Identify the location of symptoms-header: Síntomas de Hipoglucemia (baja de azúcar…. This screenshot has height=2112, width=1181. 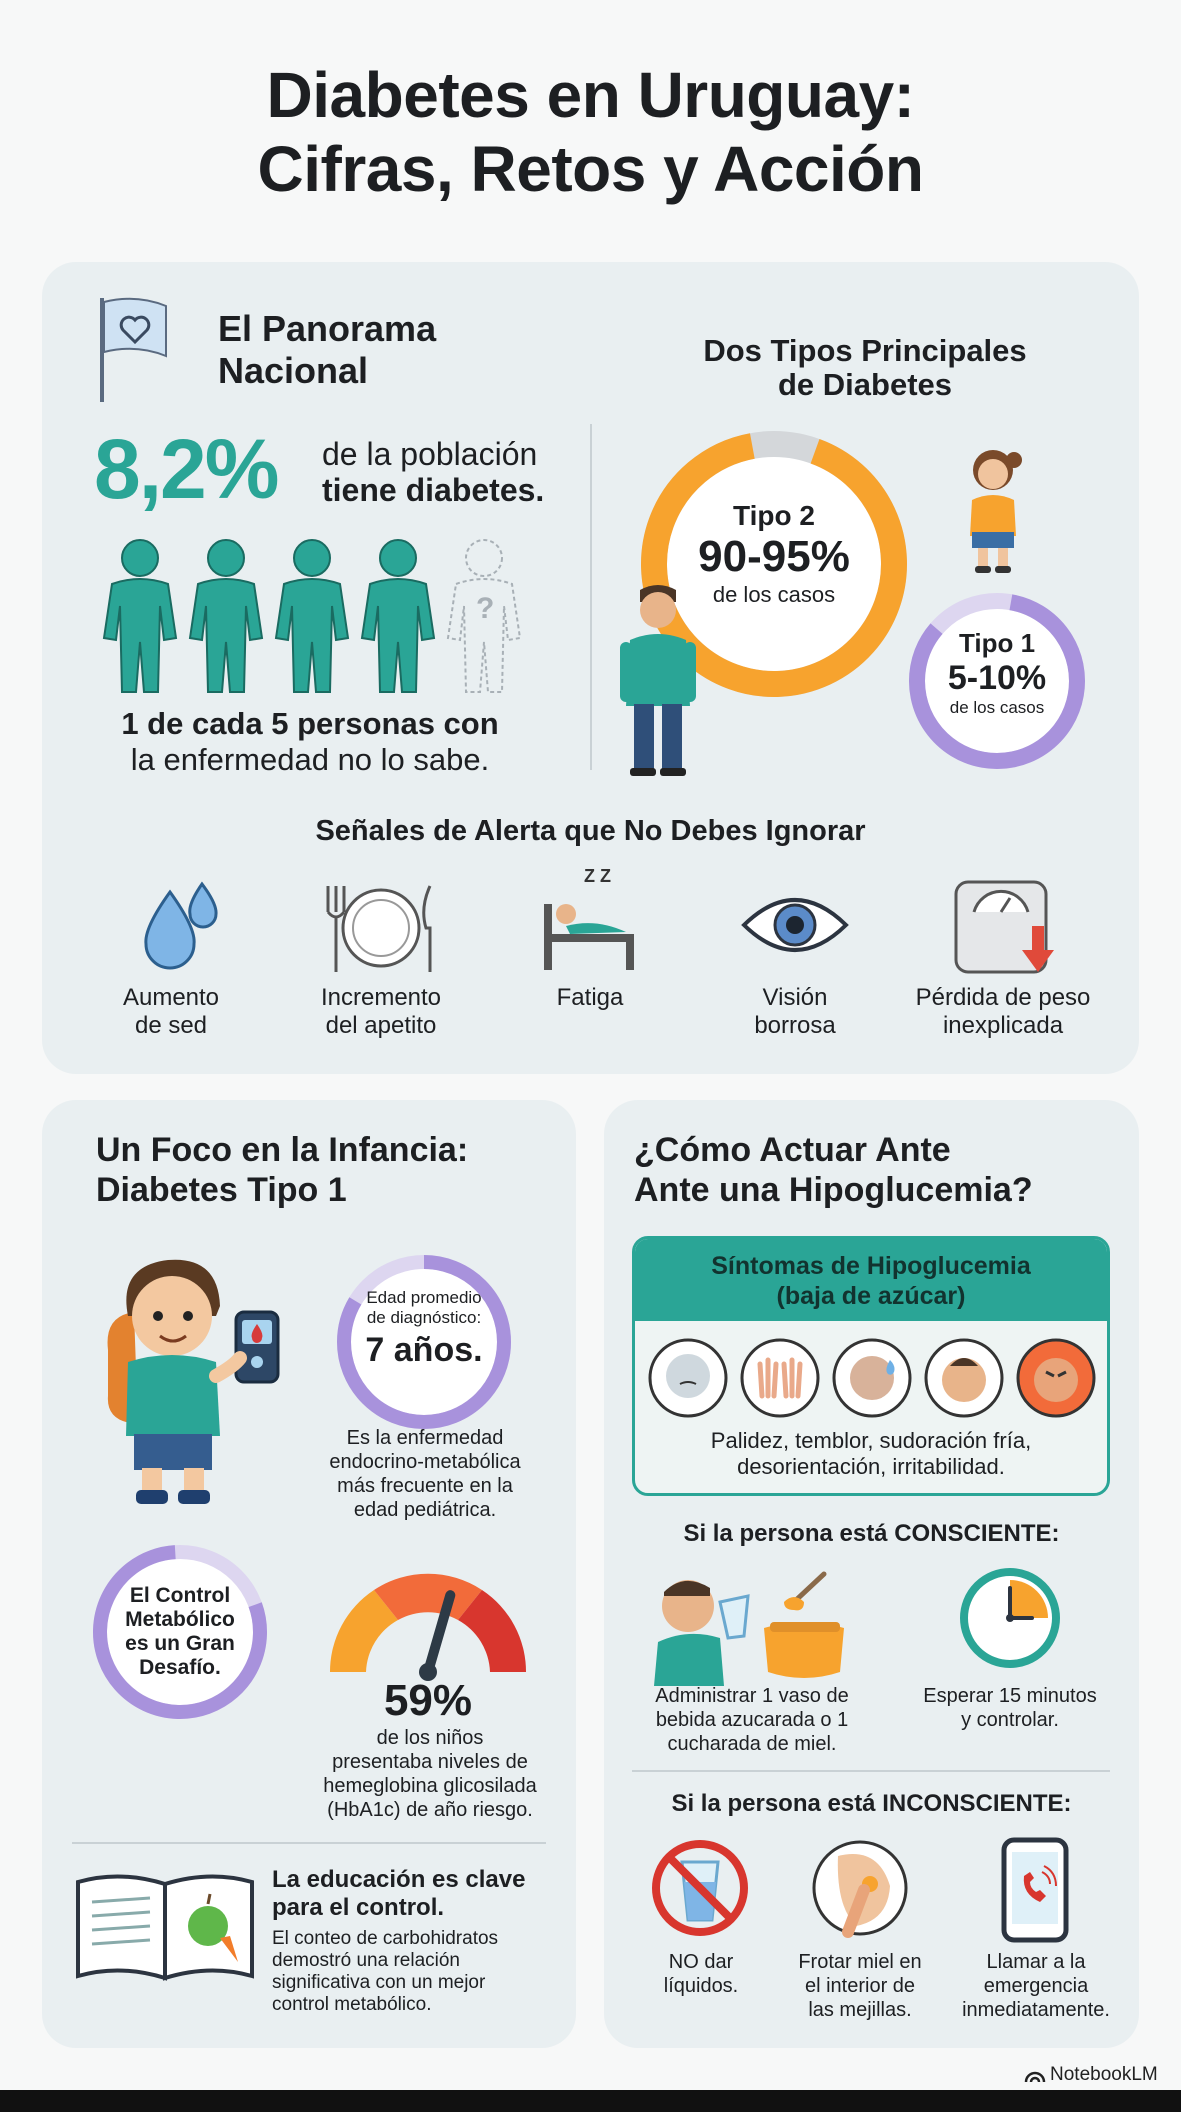
(871, 1280).